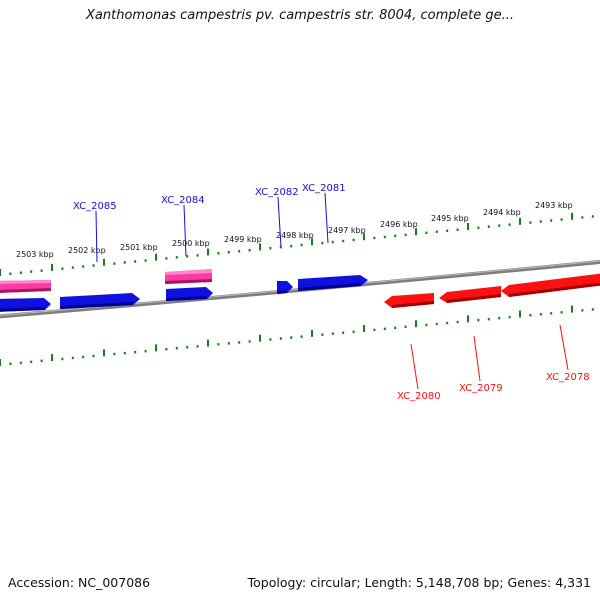 Image resolution: width=600 pixels, height=600 pixels. Describe the element at coordinates (277, 192) in the screenshot. I see `gene-name: XC_2082` at that location.